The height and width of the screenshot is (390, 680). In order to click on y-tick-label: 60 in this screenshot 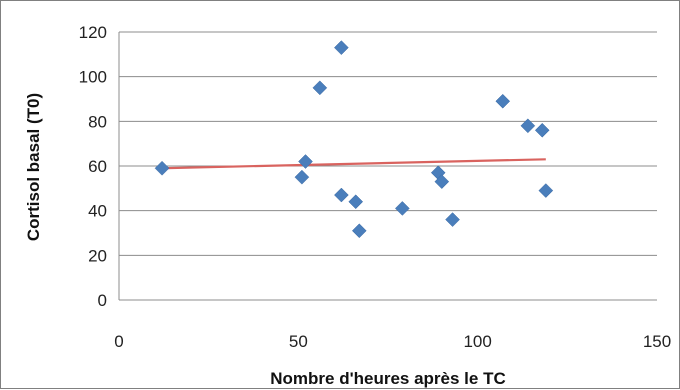, I will do `click(97, 166)`.